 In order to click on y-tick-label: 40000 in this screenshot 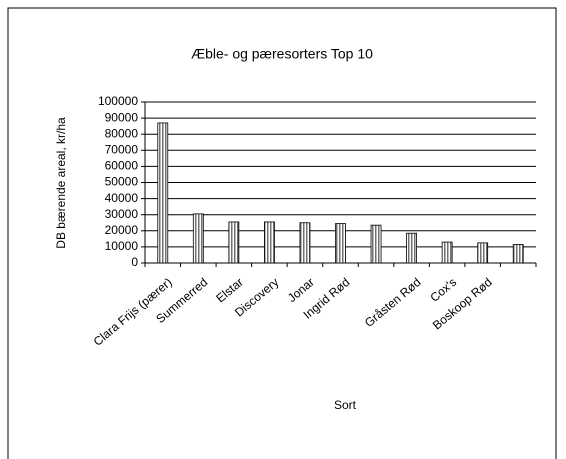, I will do `click(122, 198)`.